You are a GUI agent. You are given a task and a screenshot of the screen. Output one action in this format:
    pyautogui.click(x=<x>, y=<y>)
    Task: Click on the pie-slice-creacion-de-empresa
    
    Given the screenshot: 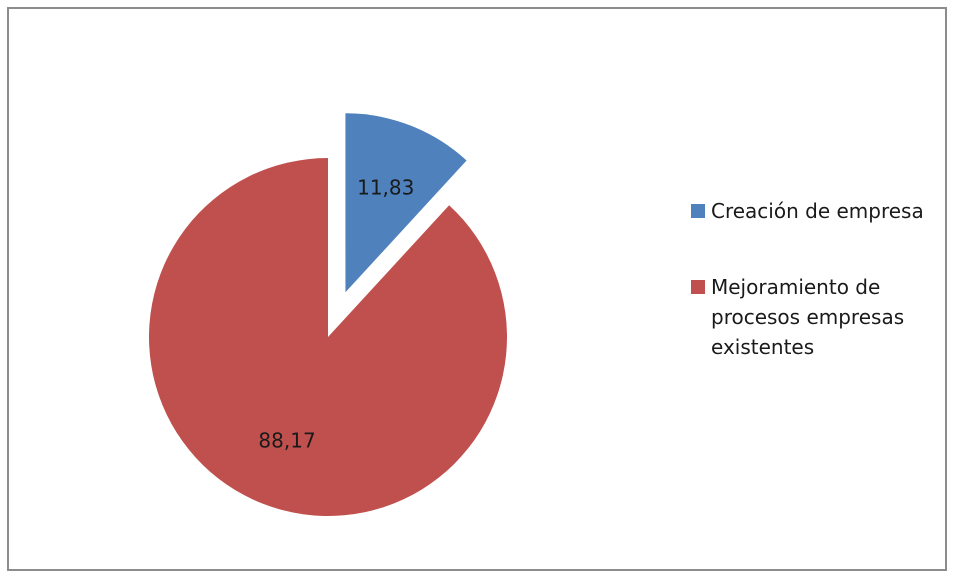 What is the action you would take?
    pyautogui.click(x=406, y=203)
    